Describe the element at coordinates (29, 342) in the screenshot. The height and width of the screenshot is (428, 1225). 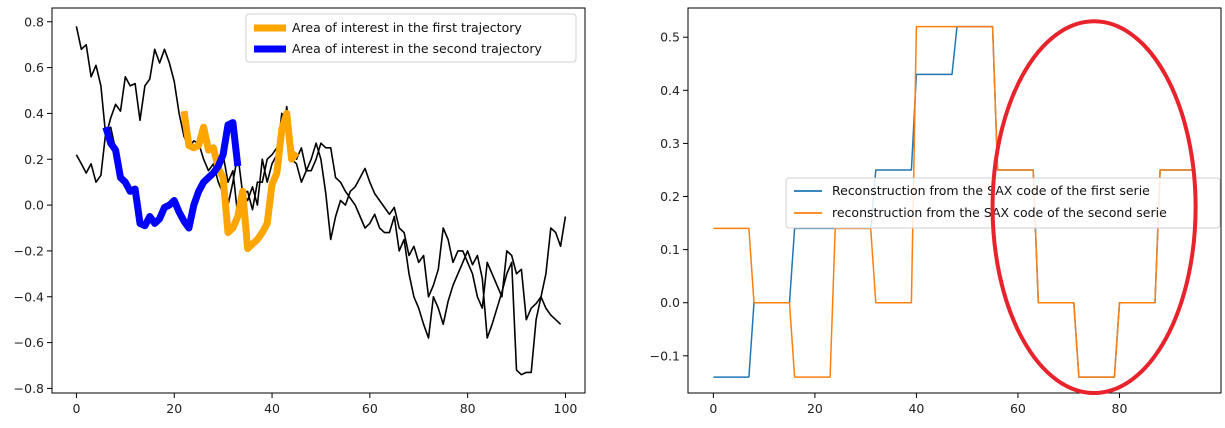
I see `left-y-tick-label: −0.6` at that location.